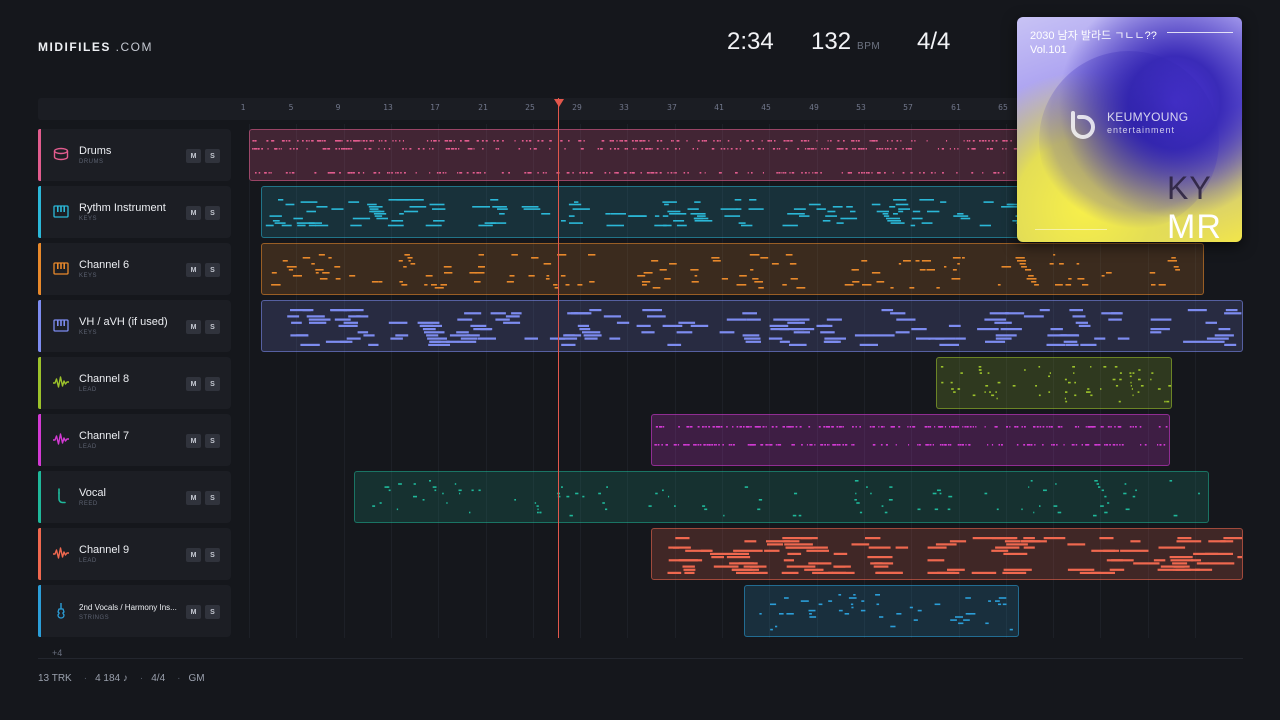 The image size is (1280, 720). I want to click on clip-2nd-vocals, so click(881, 611).